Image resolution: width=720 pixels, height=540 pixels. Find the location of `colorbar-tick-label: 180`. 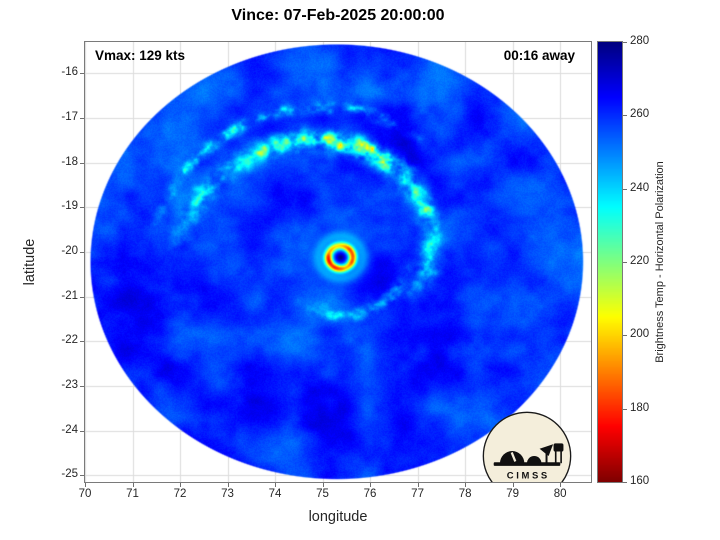

colorbar-tick-label: 180 is located at coordinates (640, 407).